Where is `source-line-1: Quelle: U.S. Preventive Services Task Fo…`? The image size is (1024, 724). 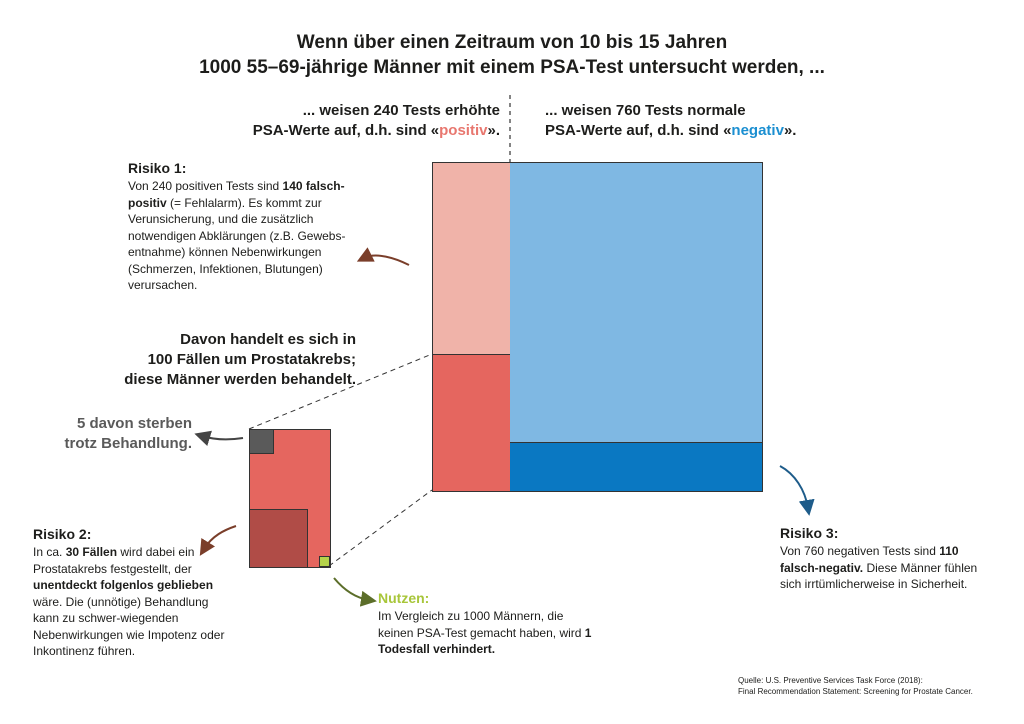
source-line-1: Quelle: U.S. Preventive Services Task Fo… is located at coordinates (830, 680).